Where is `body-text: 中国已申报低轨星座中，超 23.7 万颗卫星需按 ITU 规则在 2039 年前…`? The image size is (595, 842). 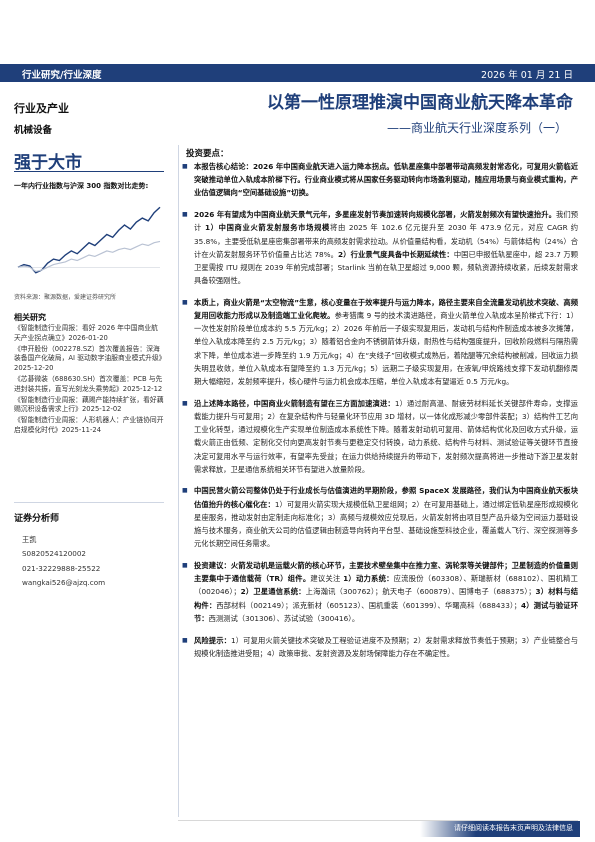
body-text: 中国已申报低轨星座中，超 23.7 万颗卫星需按 ITU 规则在 2039 年前… is located at coordinates (386, 267).